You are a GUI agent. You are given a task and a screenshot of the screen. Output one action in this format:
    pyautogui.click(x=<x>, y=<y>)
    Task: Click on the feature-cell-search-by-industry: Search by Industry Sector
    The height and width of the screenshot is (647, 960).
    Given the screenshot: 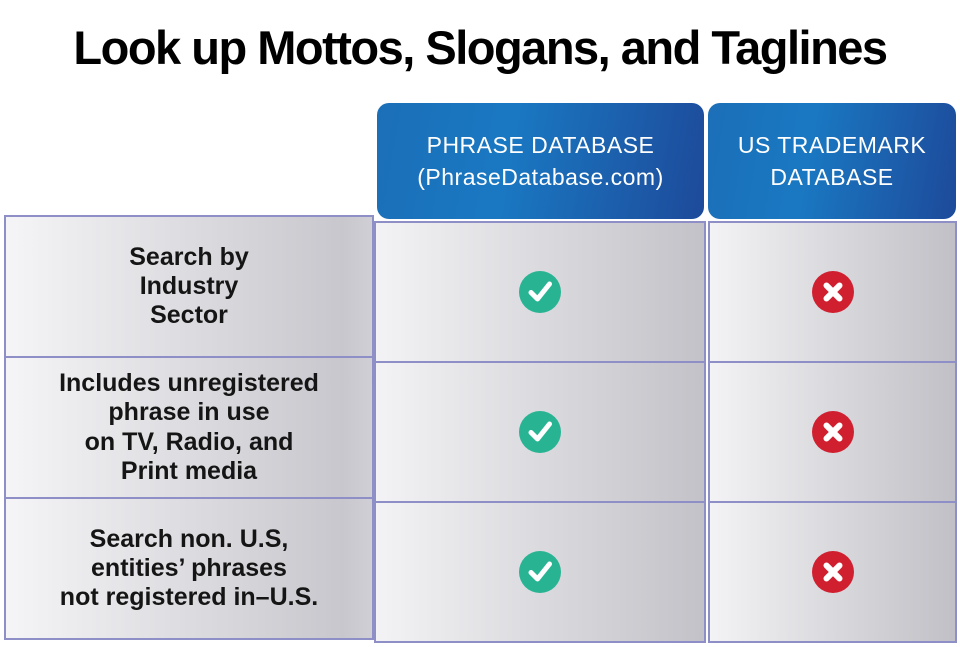 What is the action you would take?
    pyautogui.click(x=189, y=286)
    